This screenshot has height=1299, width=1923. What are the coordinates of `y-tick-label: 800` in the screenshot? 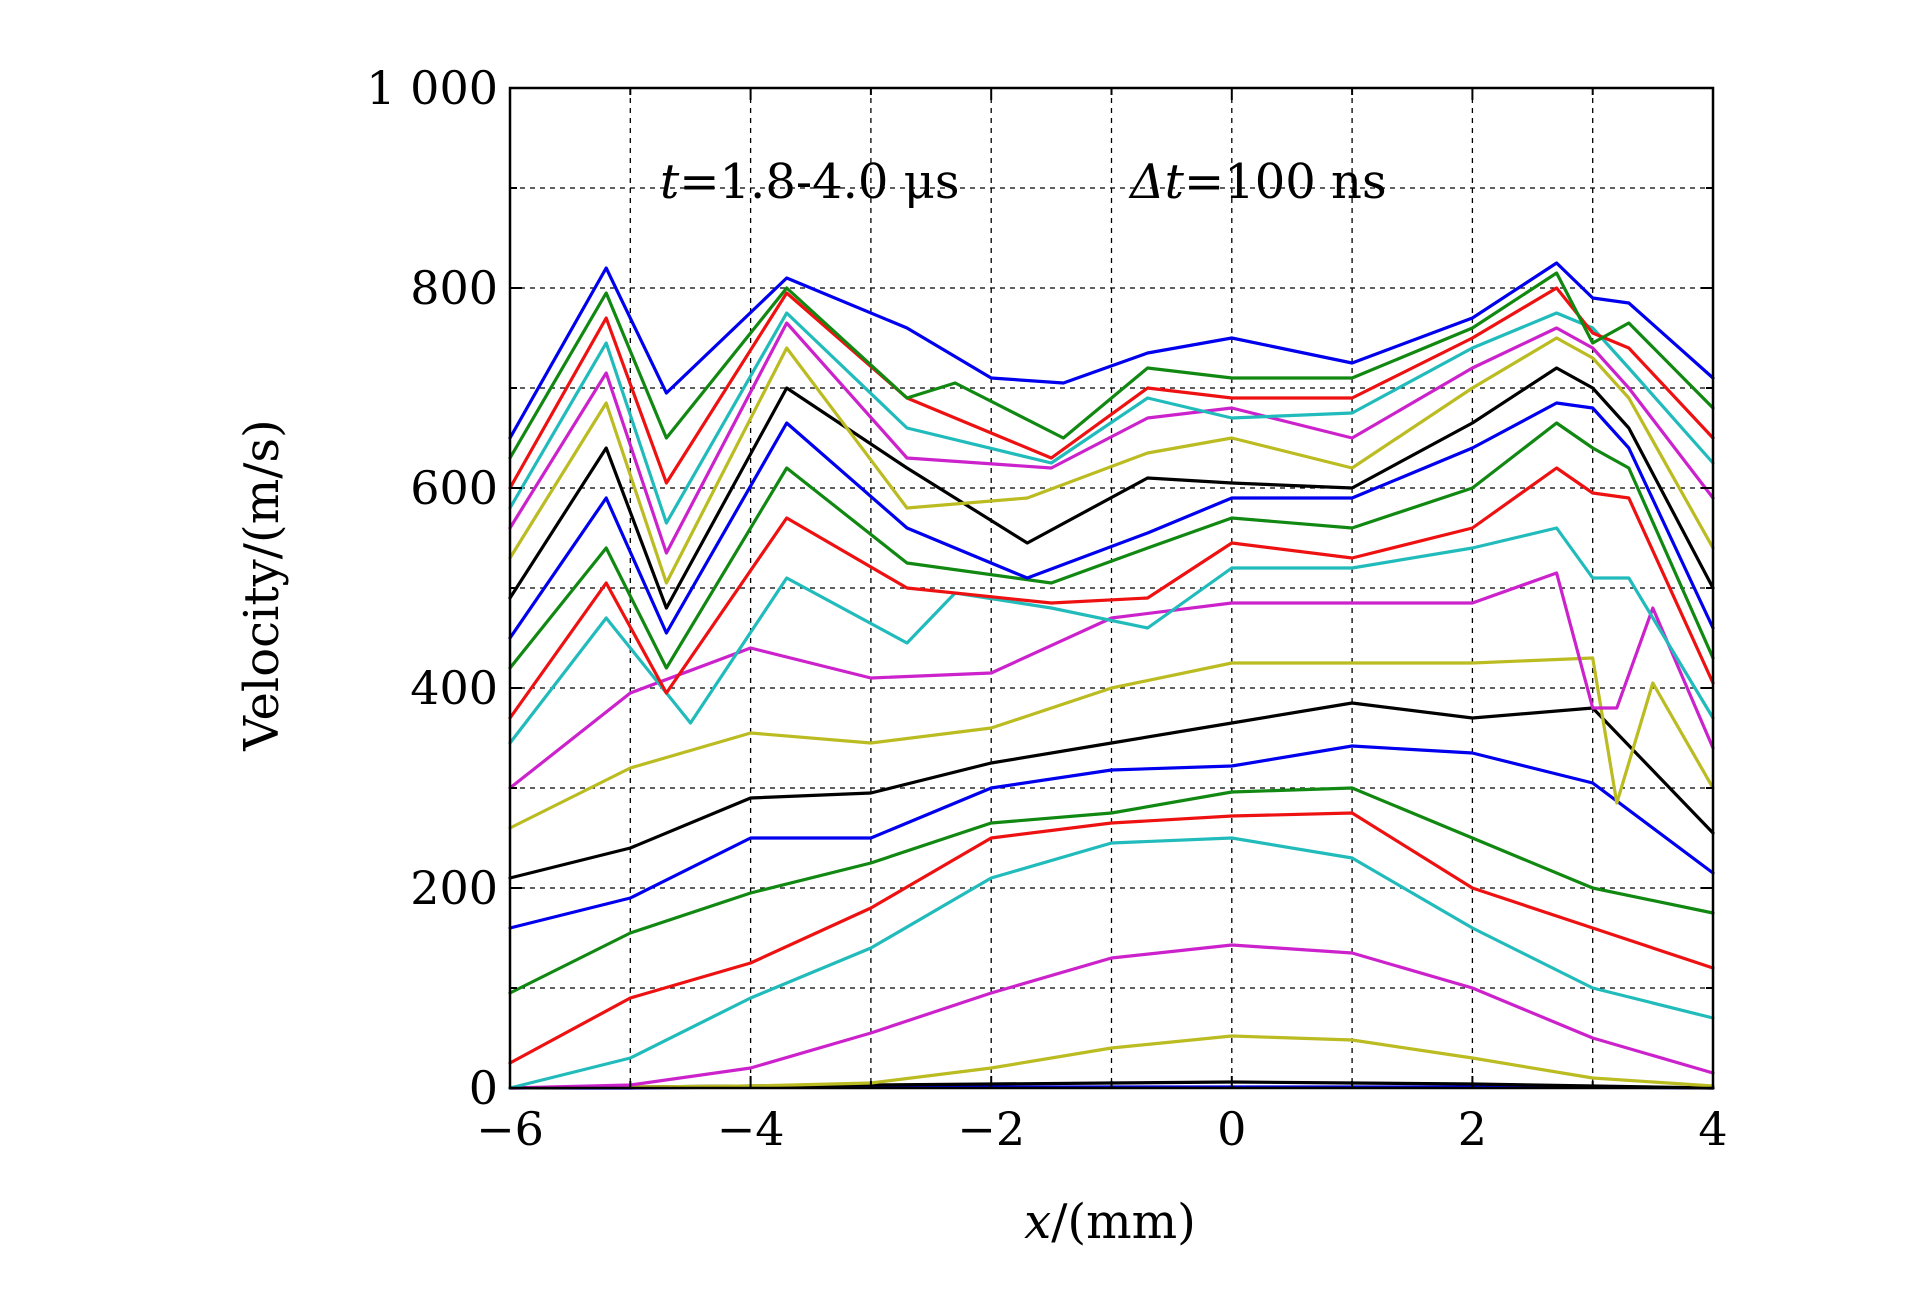 It's located at (454, 288).